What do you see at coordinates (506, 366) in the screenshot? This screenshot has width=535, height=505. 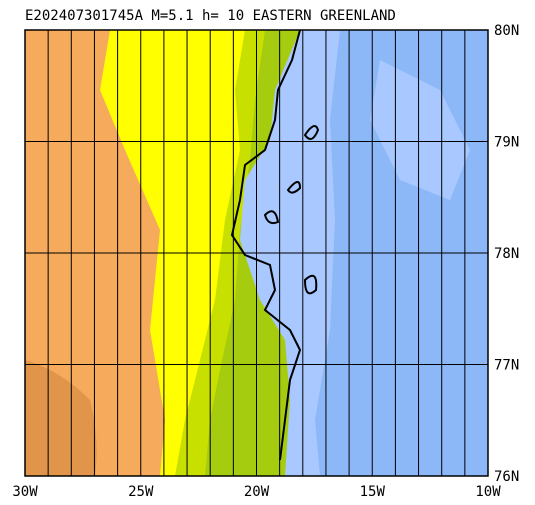 I see `lat-label: 77N` at bounding box center [506, 366].